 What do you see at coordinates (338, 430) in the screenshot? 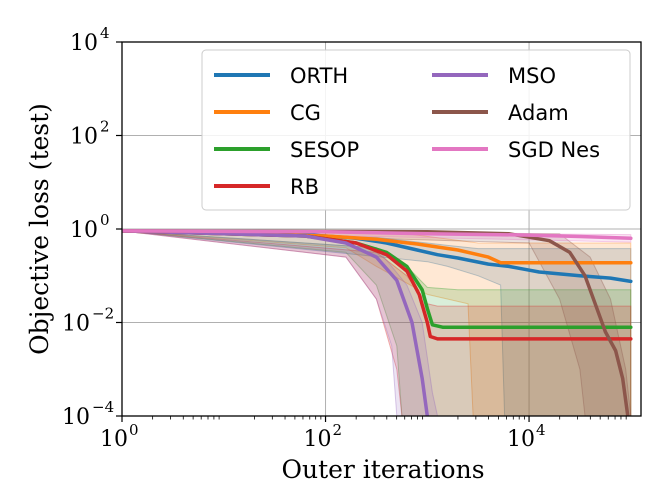
I see `x-tick-exponent: 2` at bounding box center [338, 430].